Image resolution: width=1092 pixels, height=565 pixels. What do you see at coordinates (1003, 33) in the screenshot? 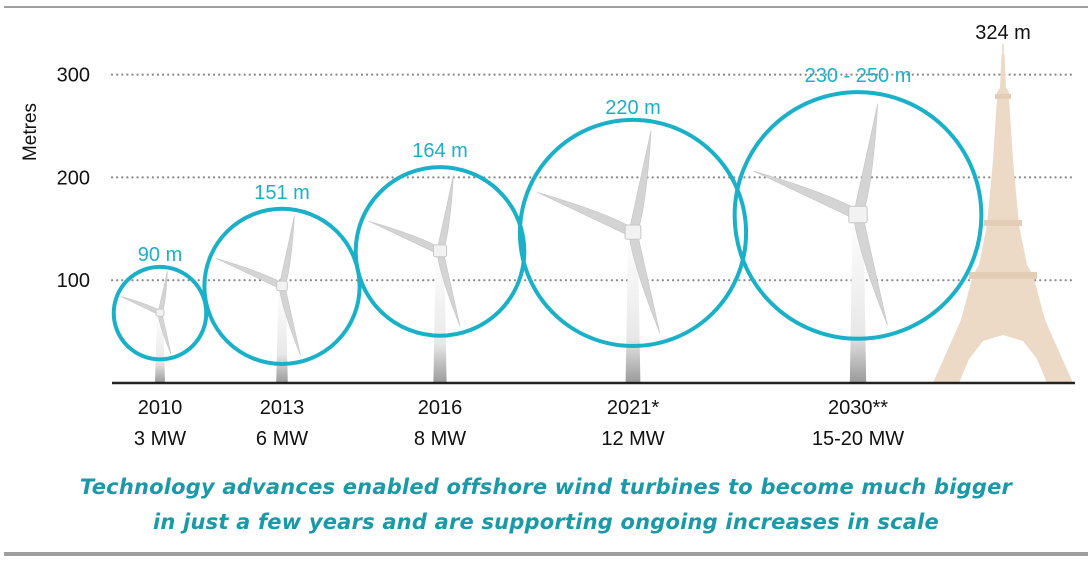
I see `eiffel-tower-height-label: 324 m` at bounding box center [1003, 33].